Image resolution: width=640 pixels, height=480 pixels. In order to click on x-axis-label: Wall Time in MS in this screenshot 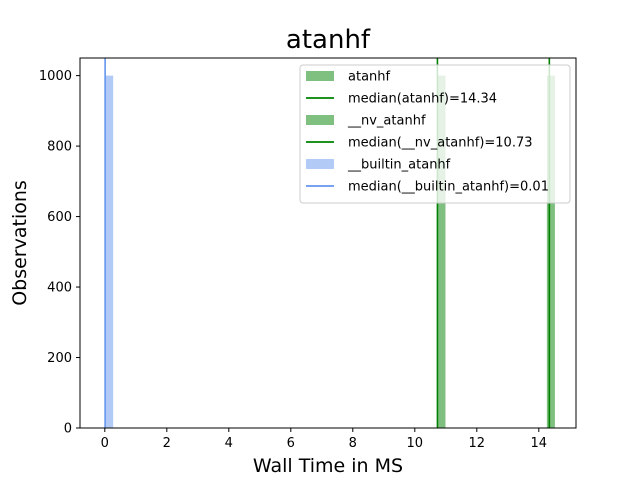, I will do `click(328, 466)`.